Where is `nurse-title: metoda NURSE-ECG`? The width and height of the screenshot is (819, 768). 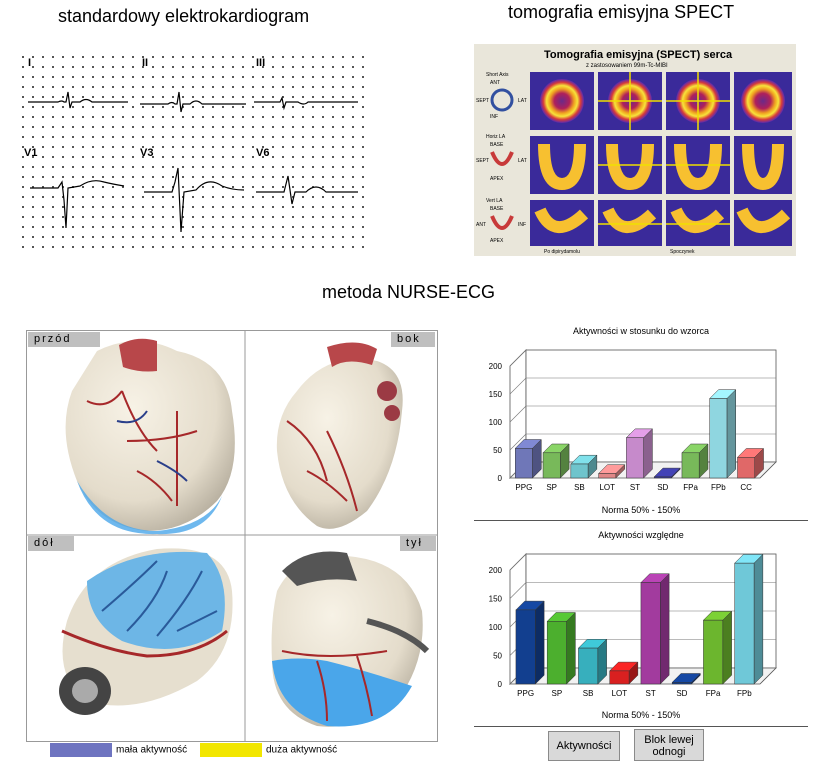
nurse-title: metoda NURSE-ECG is located at coordinates (409, 292).